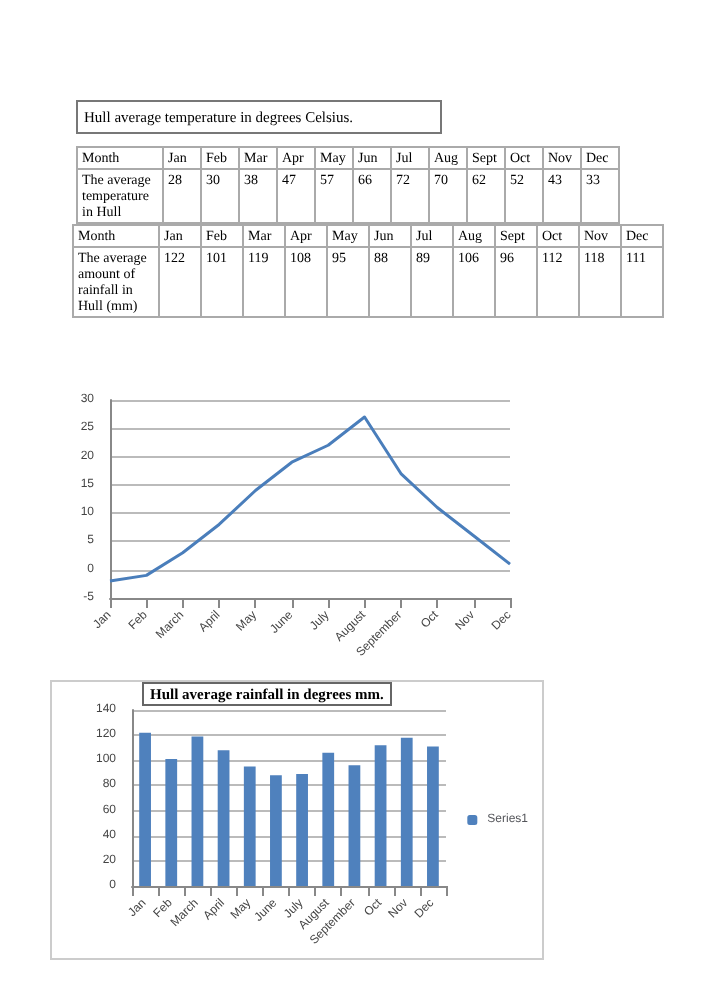  I want to click on line-series, so click(310, 499).